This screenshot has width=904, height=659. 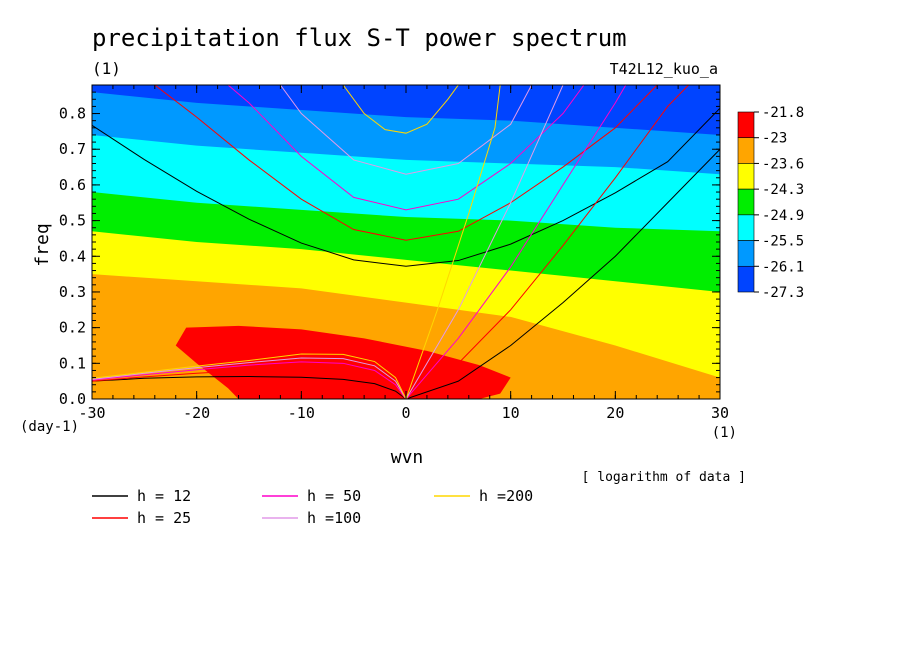 What do you see at coordinates (615, 413) in the screenshot?
I see `x-tick-label: 20` at bounding box center [615, 413].